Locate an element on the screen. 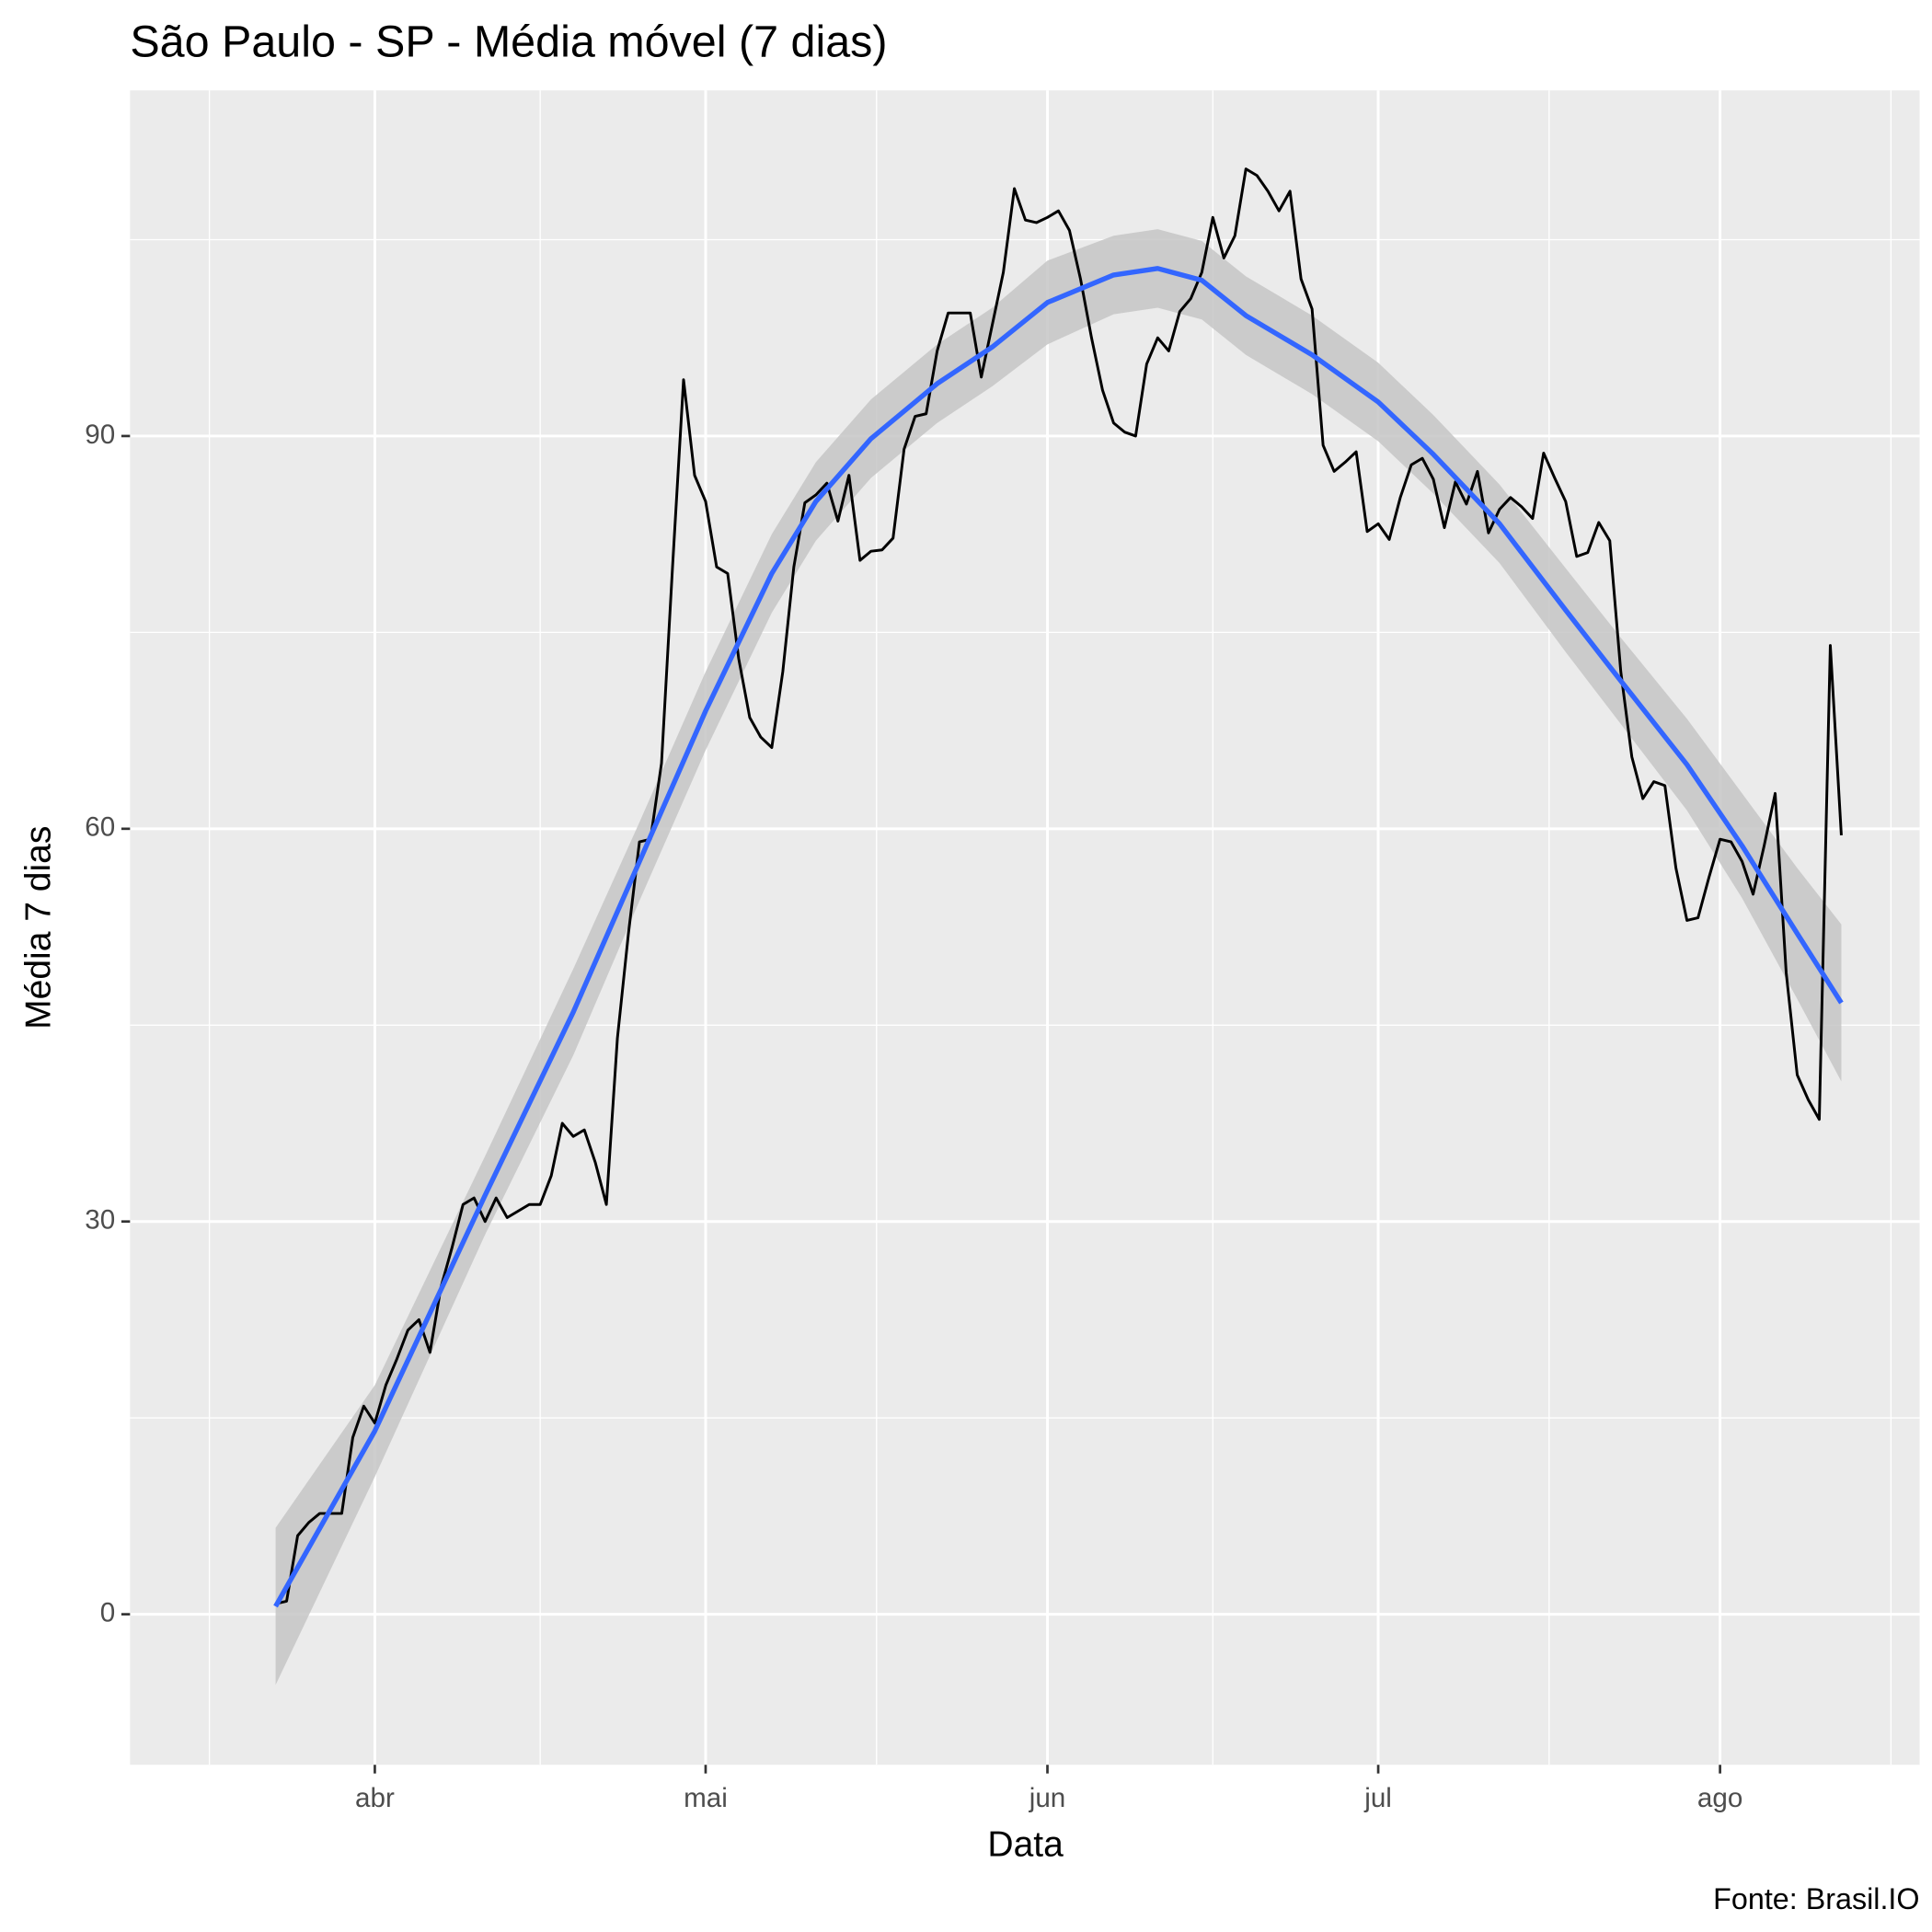 Image resolution: width=1932 pixels, height=1932 pixels. y-tick-label: 90 is located at coordinates (100, 435).